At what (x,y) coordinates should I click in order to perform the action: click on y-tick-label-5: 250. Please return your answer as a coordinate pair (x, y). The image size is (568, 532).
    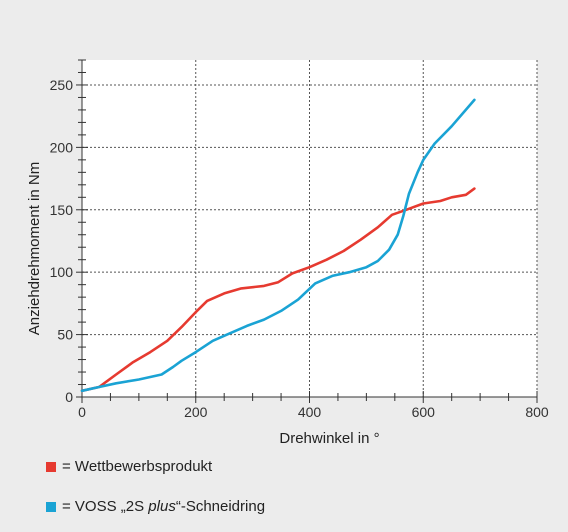
    Looking at the image, I should click on (62, 85).